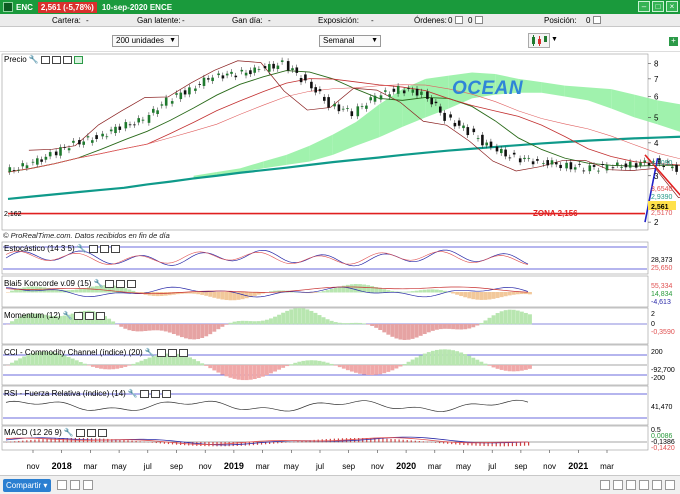  I want to click on trendline-descending, so click(651, 190).